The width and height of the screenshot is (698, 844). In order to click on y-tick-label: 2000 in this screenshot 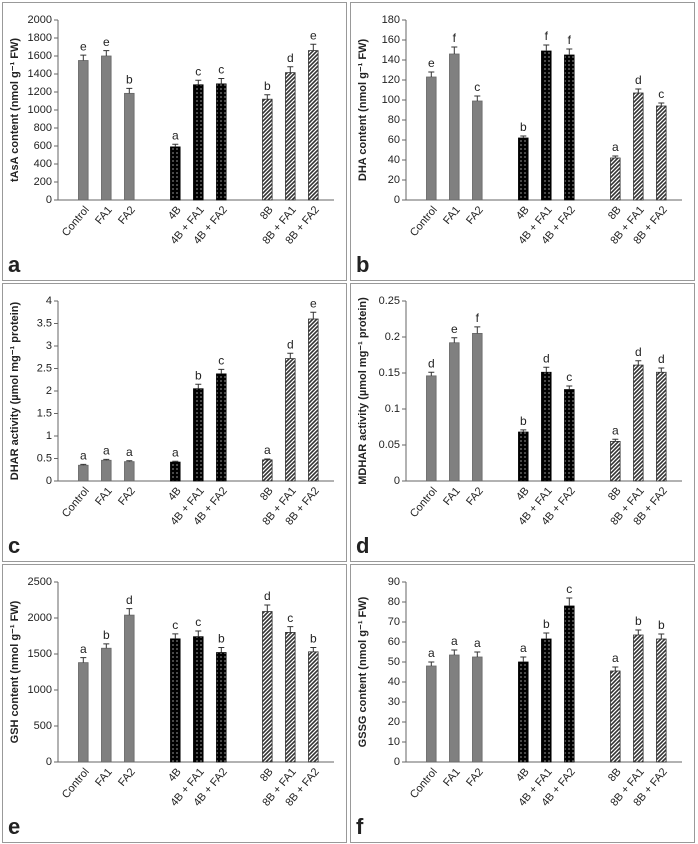, I will do `click(40, 618)`.